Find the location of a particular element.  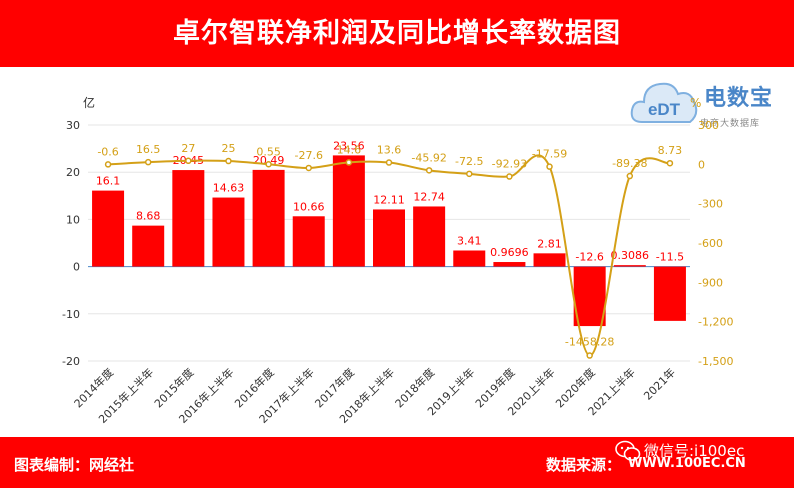

logo: eDT 电数宝 电商大数据库 is located at coordinates (708, 102).